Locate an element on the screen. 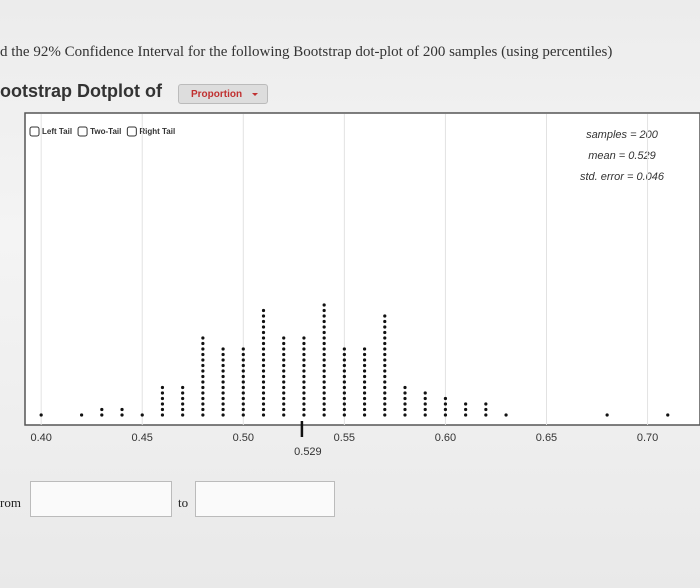 This screenshot has height=588, width=700. tail-label: Left Tail is located at coordinates (57, 131).